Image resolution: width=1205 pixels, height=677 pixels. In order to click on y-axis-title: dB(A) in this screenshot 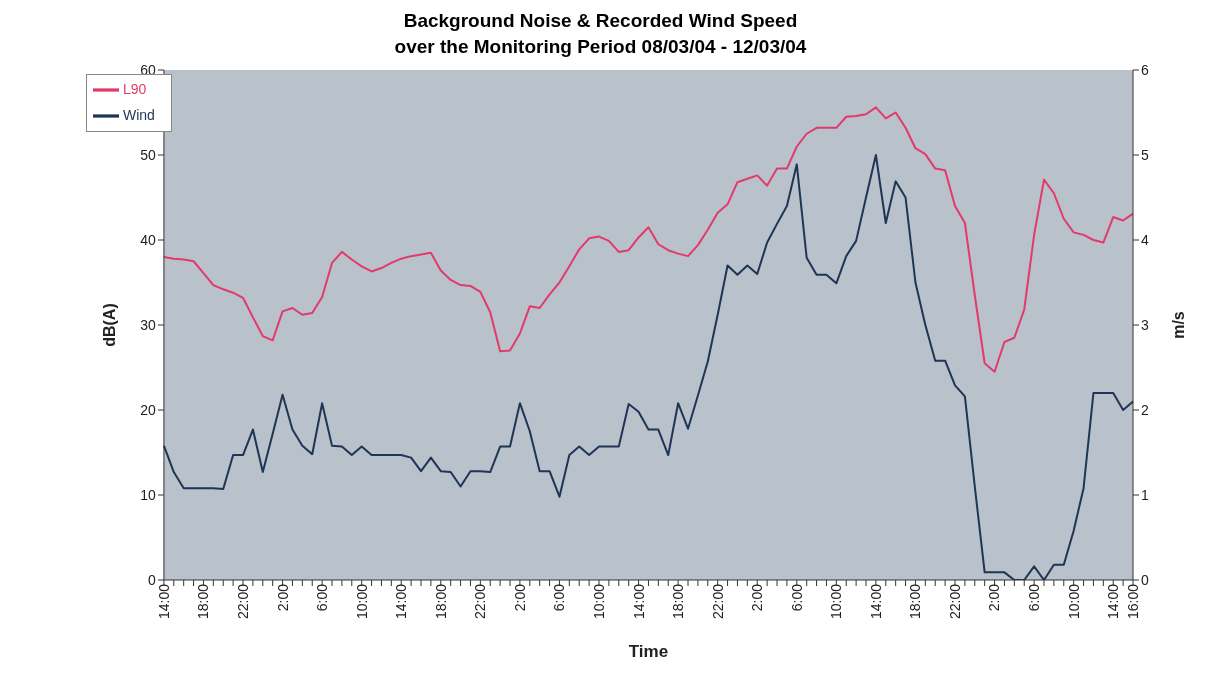, I will do `click(109, 325)`.